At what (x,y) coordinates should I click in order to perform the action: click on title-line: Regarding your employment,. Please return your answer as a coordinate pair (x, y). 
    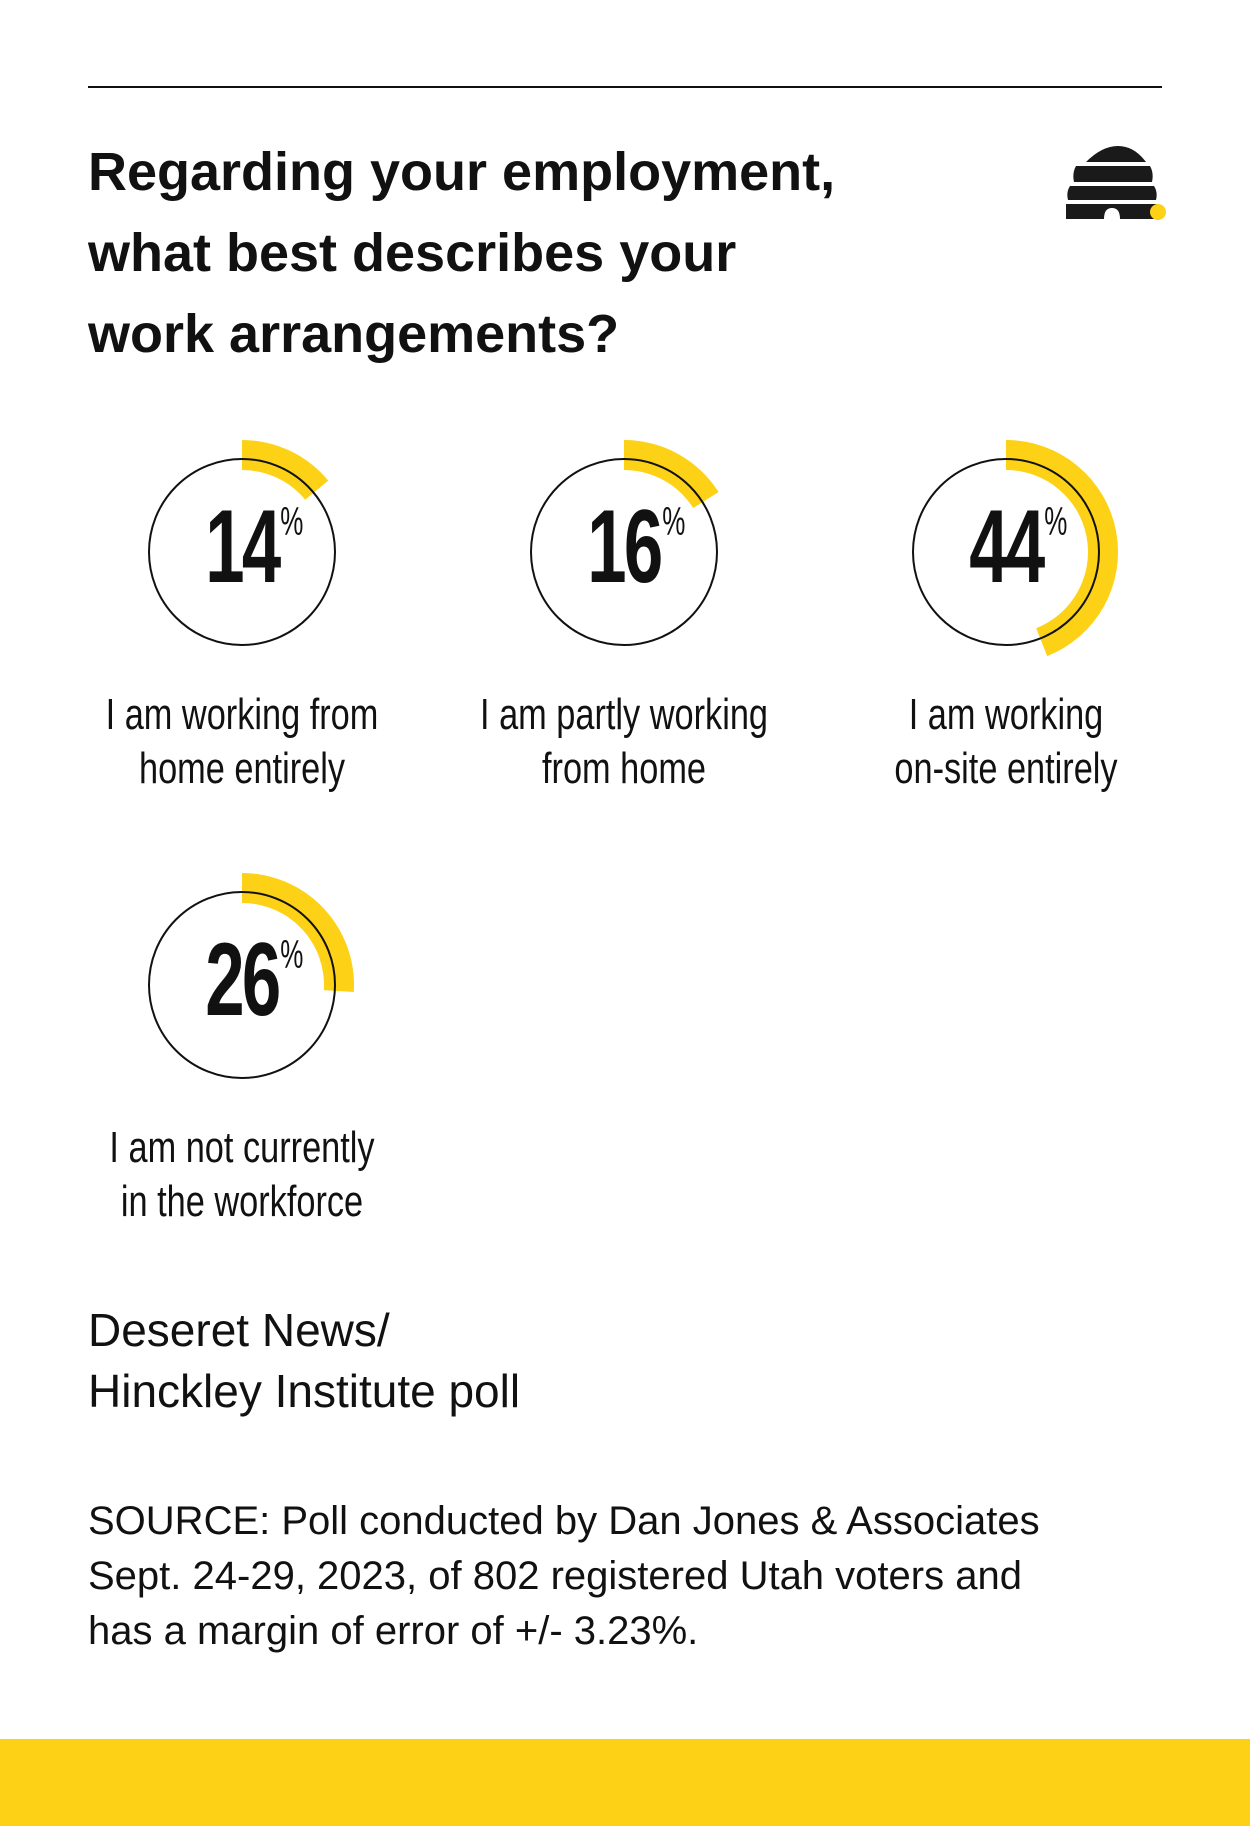
    Looking at the image, I should click on (462, 172).